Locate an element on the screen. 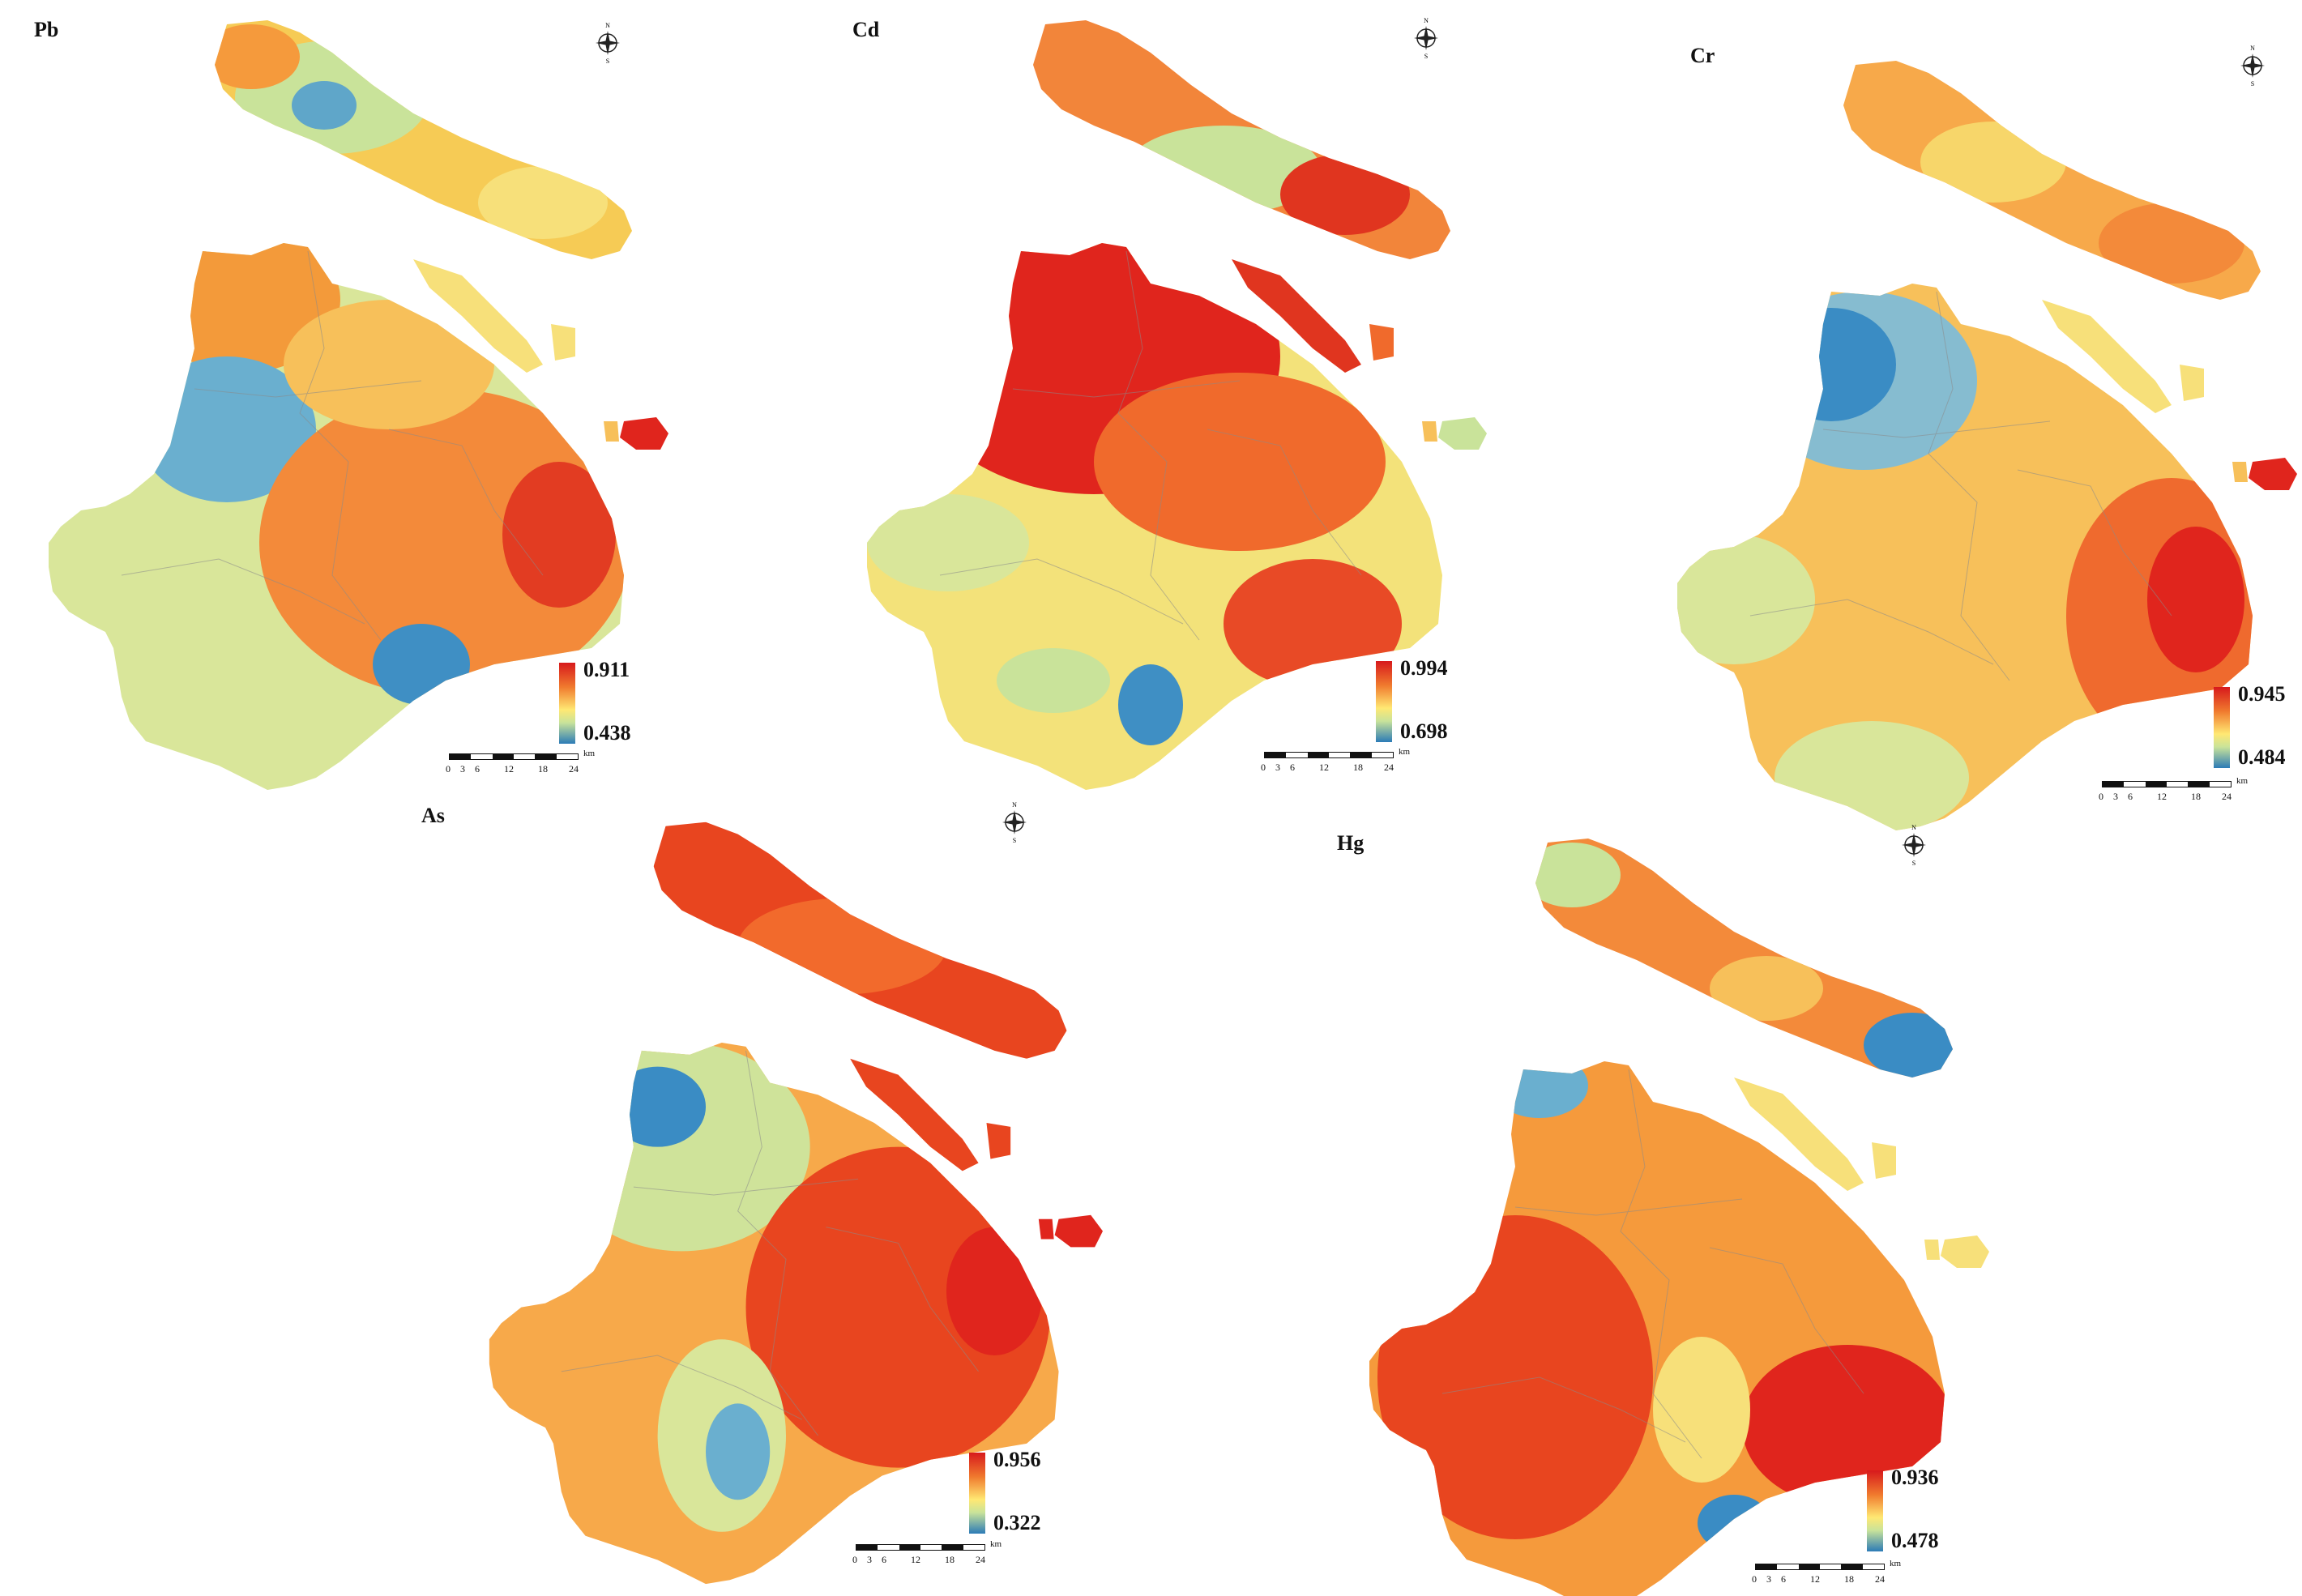 This screenshot has width=2302, height=1596. legend-cr: 0.945 0.484 is located at coordinates (2258, 725).